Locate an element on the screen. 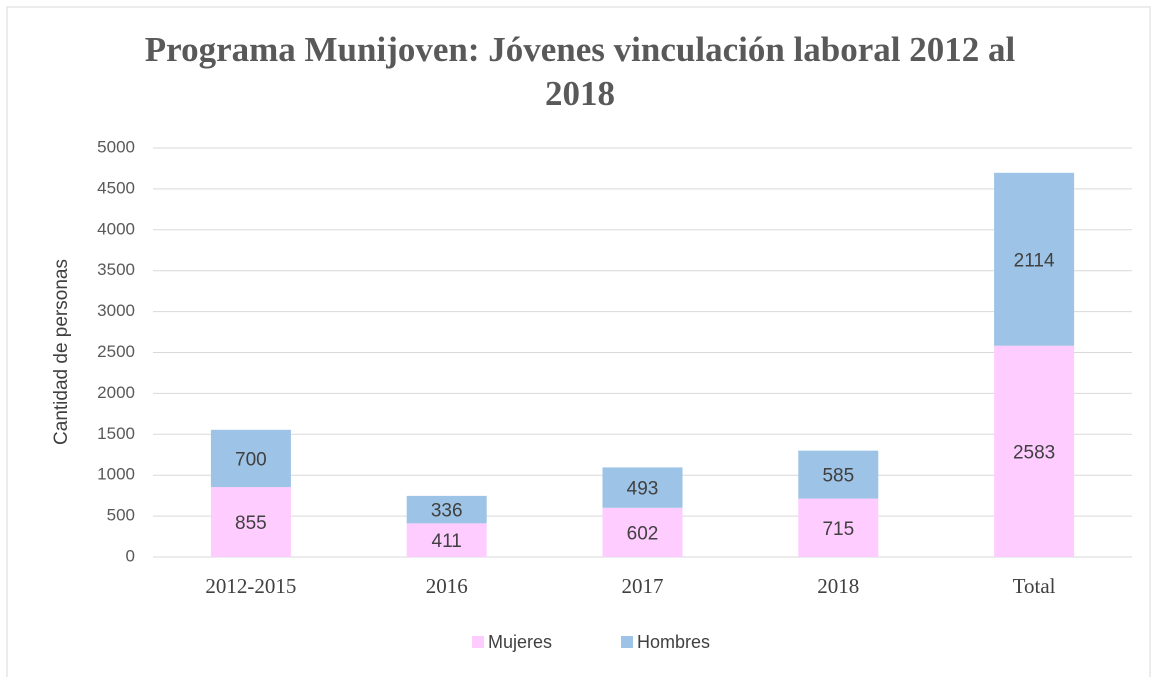 Image resolution: width=1158 pixels, height=677 pixels. x-tick-label: 2016 is located at coordinates (447, 586).